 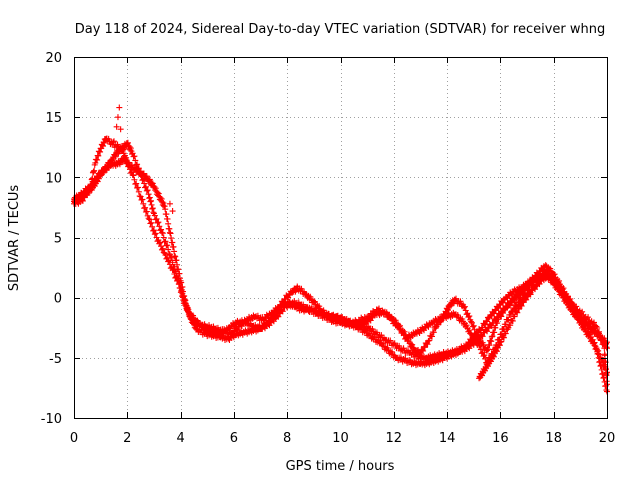 What do you see at coordinates (340, 438) in the screenshot?
I see `x-tick-label: 10` at bounding box center [340, 438].